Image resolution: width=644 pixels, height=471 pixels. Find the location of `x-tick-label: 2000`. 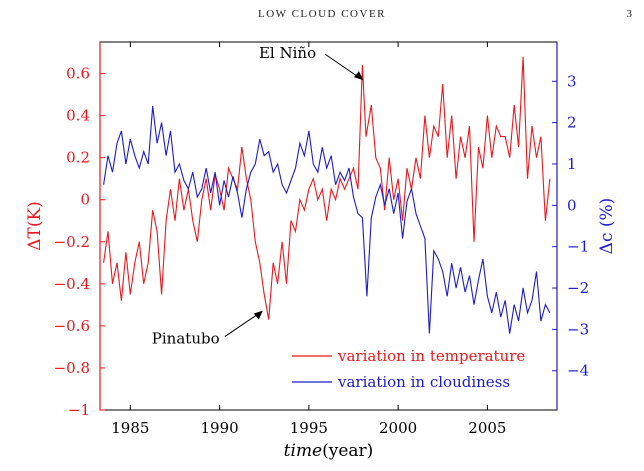

x-tick-label: 2000 is located at coordinates (398, 428).